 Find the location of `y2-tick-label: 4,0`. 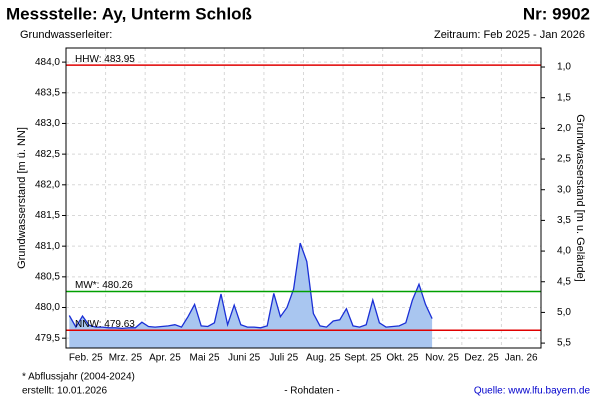

y2-tick-label: 4,0 is located at coordinates (564, 251).